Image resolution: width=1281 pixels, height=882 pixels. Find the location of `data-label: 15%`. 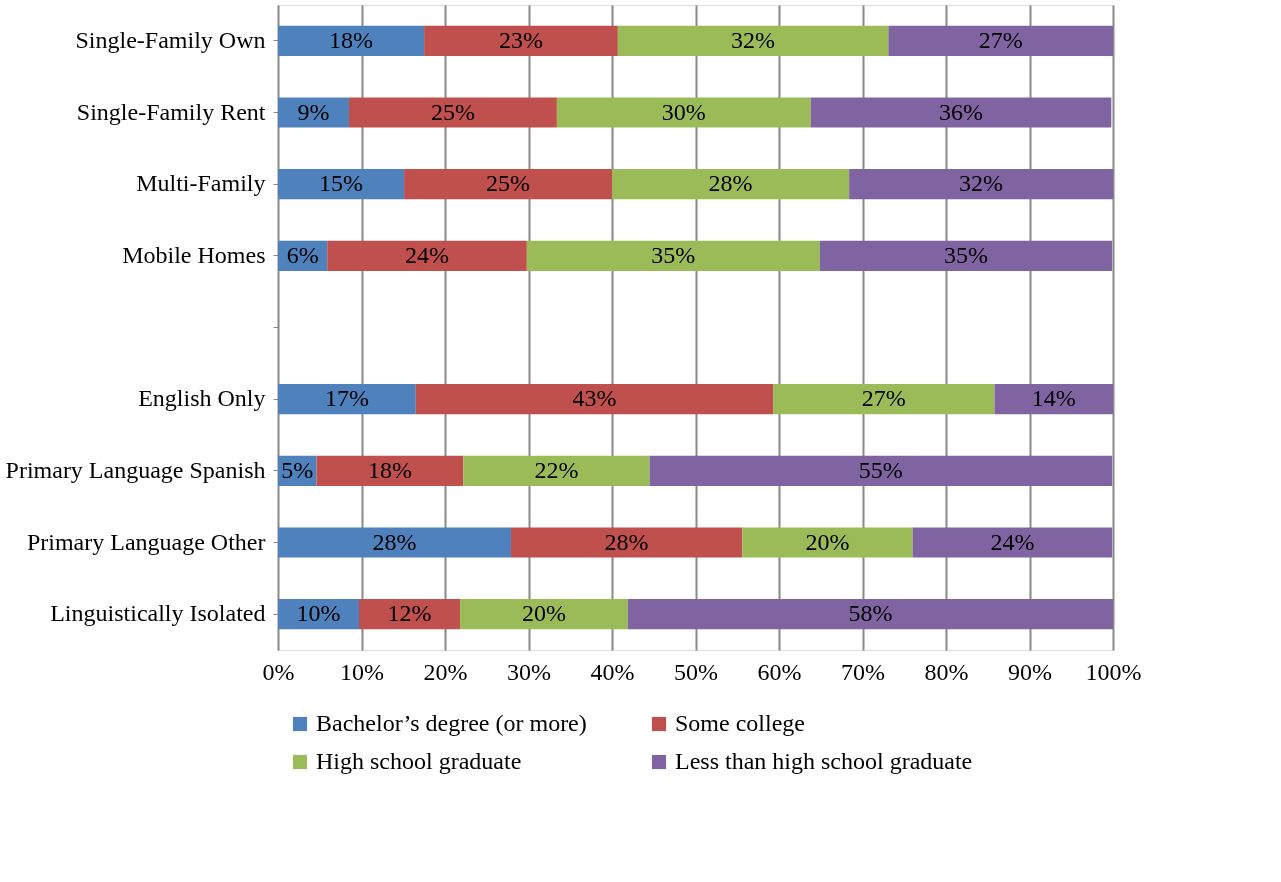

data-label: 15% is located at coordinates (341, 183).